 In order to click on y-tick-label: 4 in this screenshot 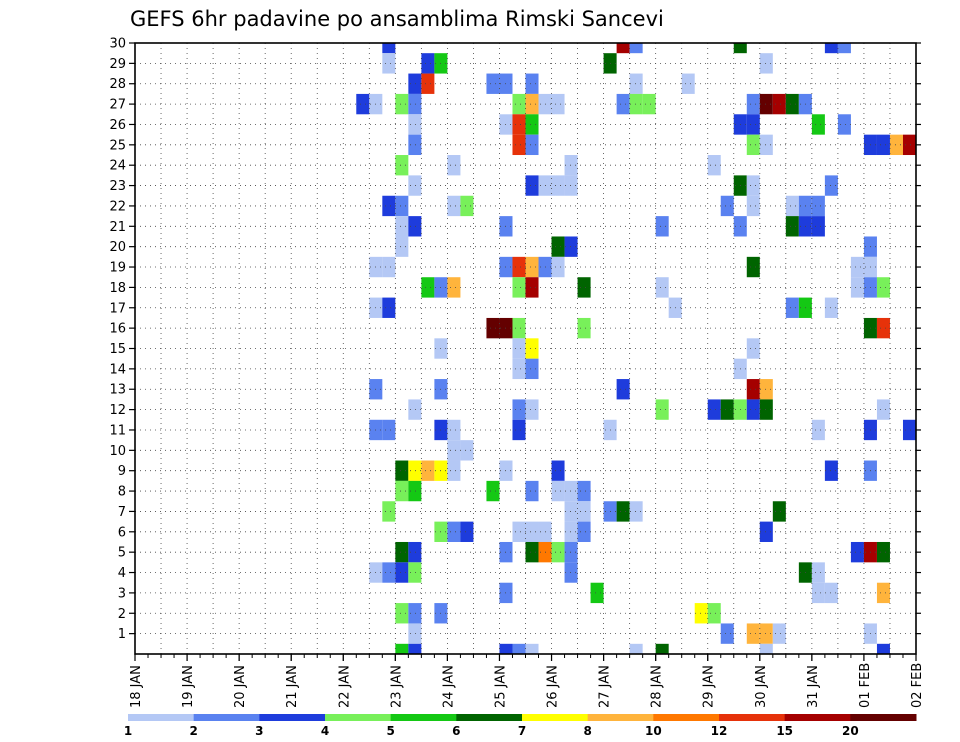, I will do `click(122, 573)`.